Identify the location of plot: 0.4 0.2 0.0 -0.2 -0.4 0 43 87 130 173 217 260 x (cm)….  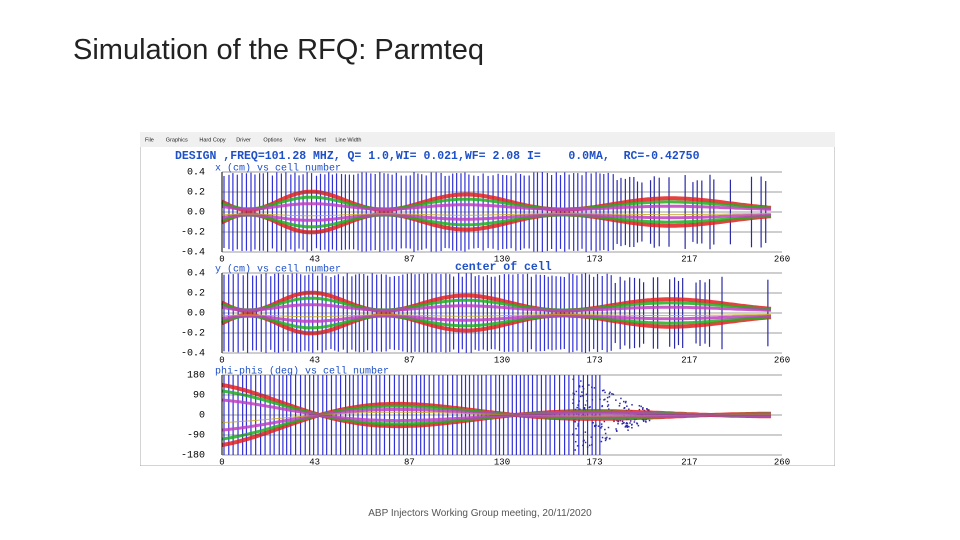
(485, 214).